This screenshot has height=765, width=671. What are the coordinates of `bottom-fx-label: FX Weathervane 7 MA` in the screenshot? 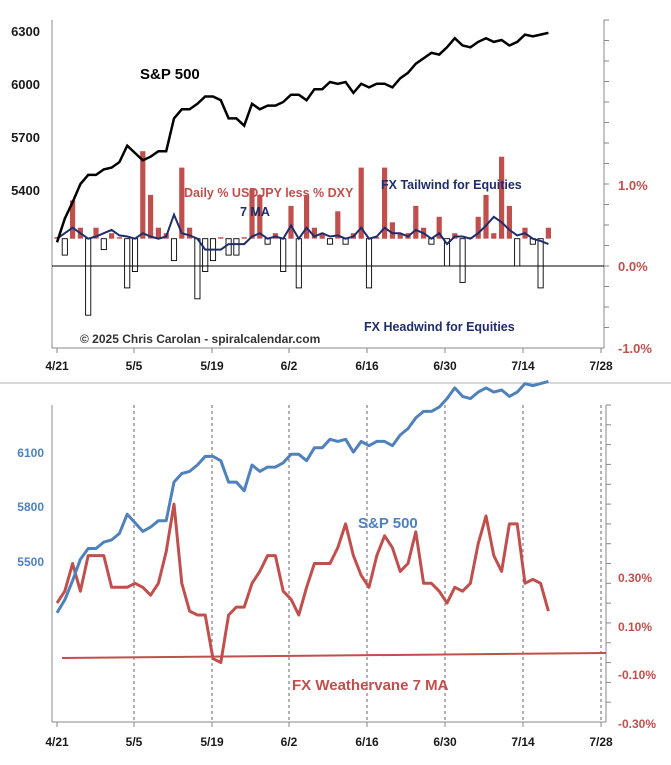 It's located at (370, 685).